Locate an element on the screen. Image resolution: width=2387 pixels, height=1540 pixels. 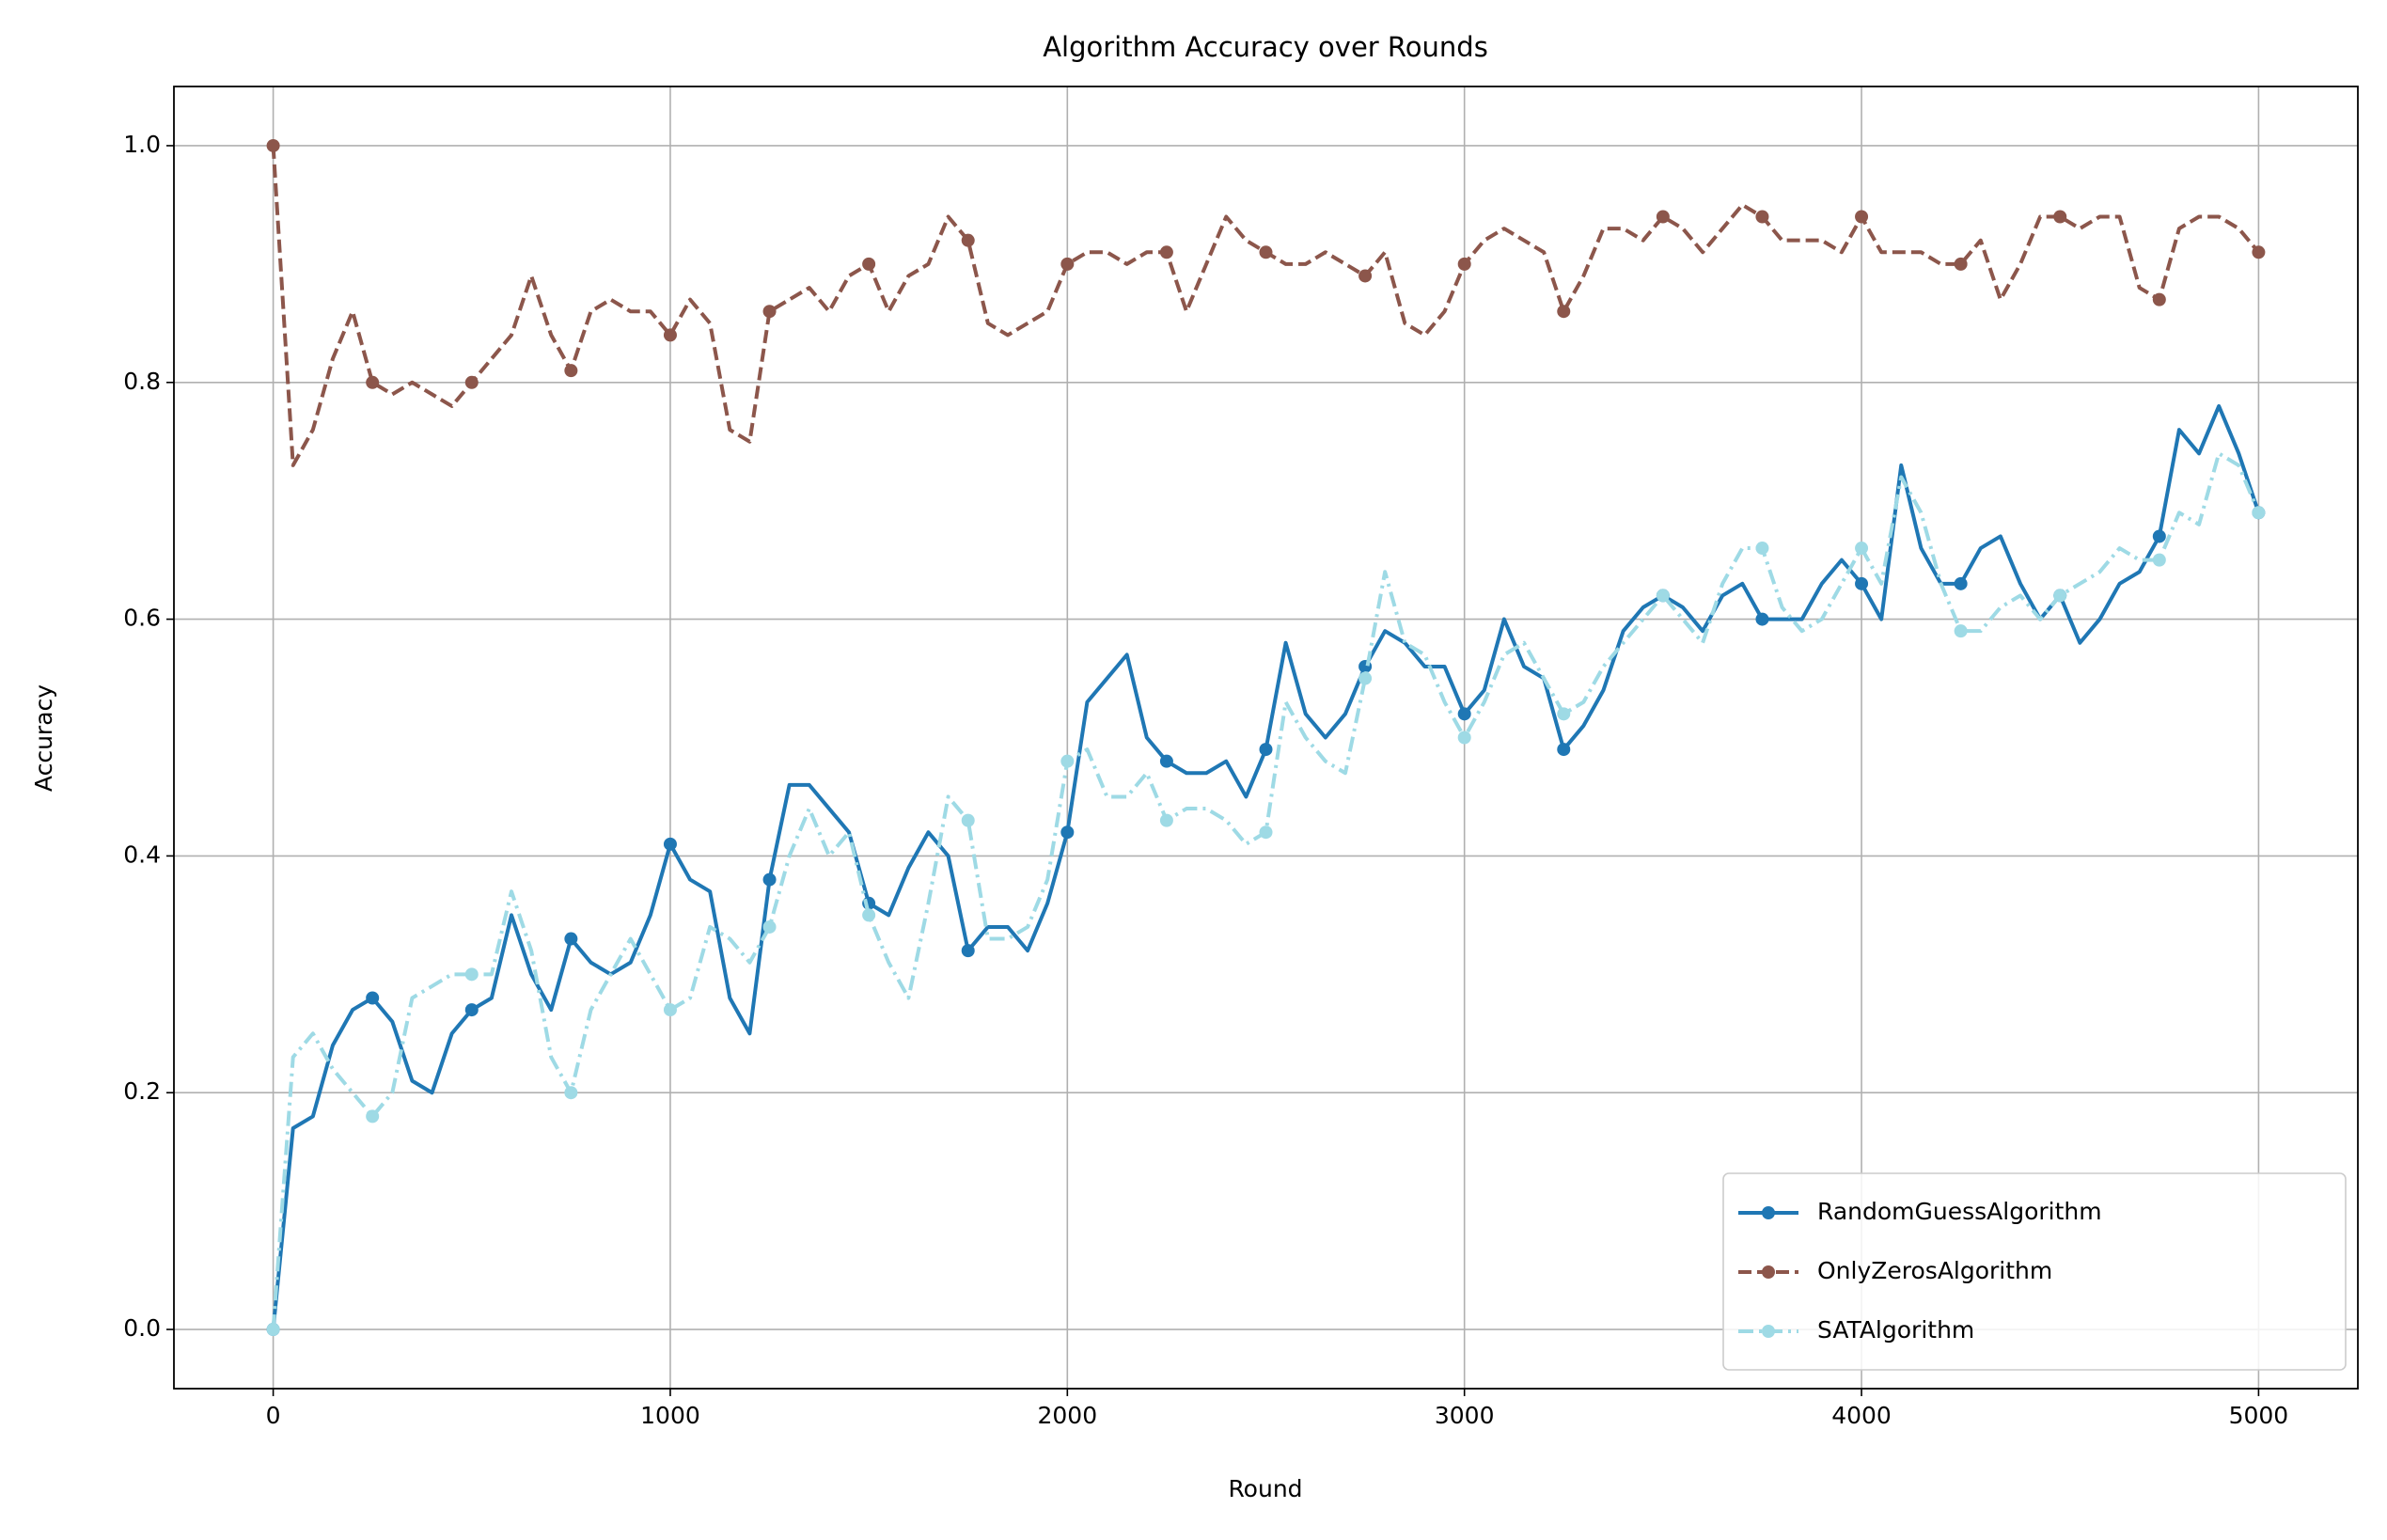
y-tick-label: 0.6 is located at coordinates (142, 618).